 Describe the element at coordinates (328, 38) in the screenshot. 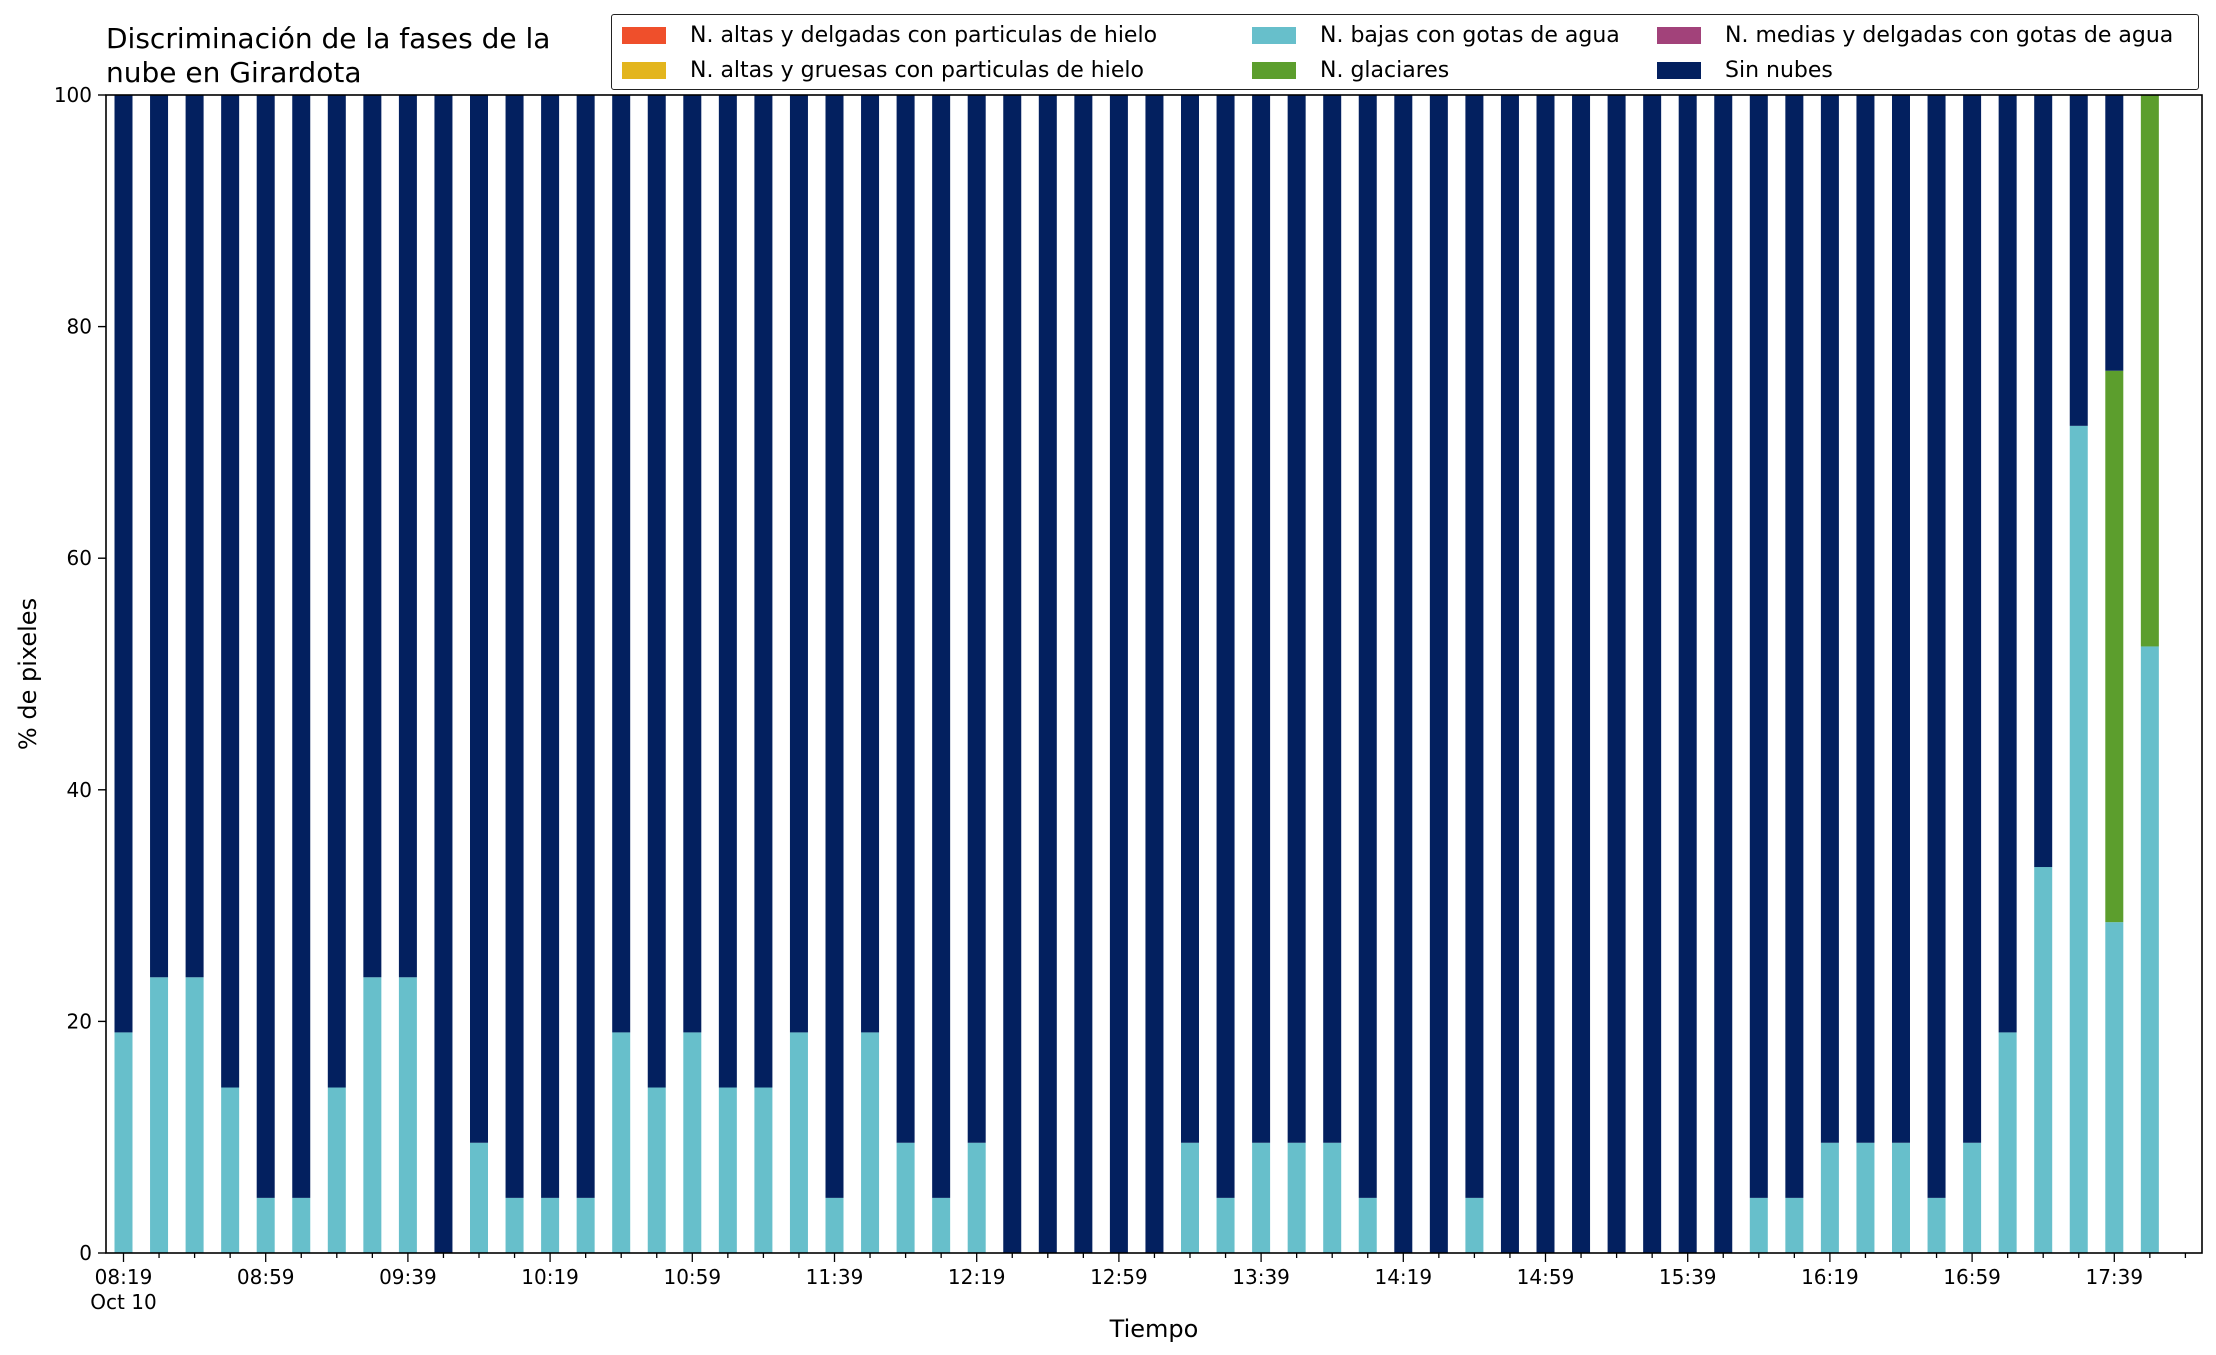

I see `chart-title-line-1: Discriminación de la fases de la` at that location.